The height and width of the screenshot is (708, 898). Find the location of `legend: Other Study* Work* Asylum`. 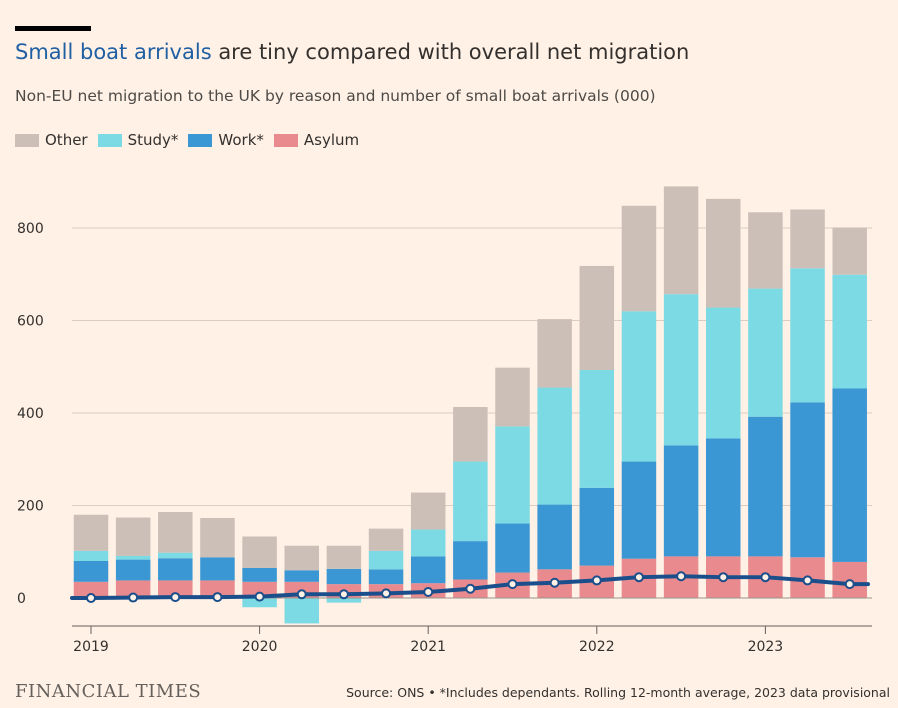

legend: Other Study* Work* Asylum is located at coordinates (192, 140).